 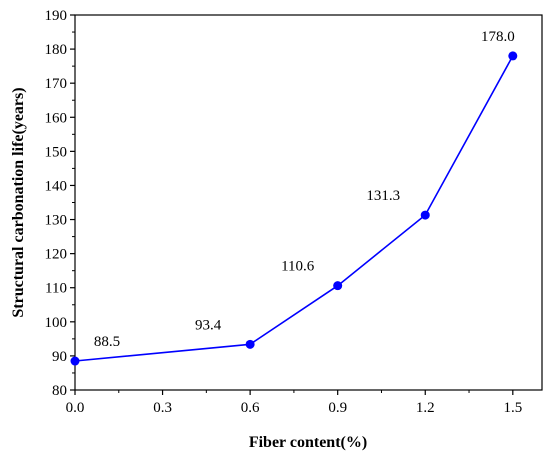 I want to click on y-tick-label: 190, so click(x=56, y=16).